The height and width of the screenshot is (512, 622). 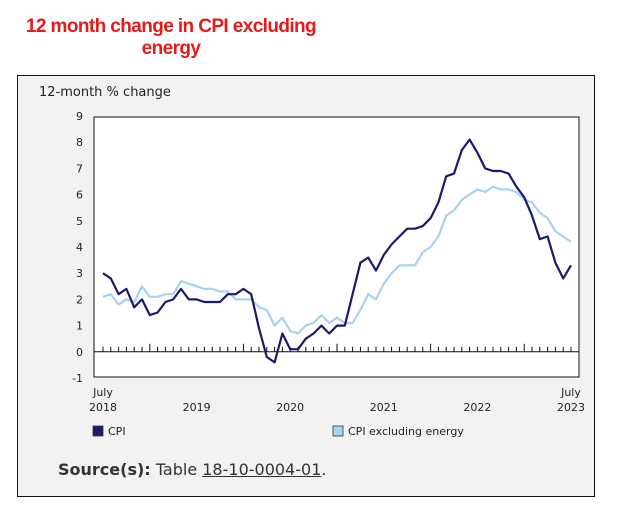 What do you see at coordinates (79, 352) in the screenshot?
I see `y-tick-label: 0` at bounding box center [79, 352].